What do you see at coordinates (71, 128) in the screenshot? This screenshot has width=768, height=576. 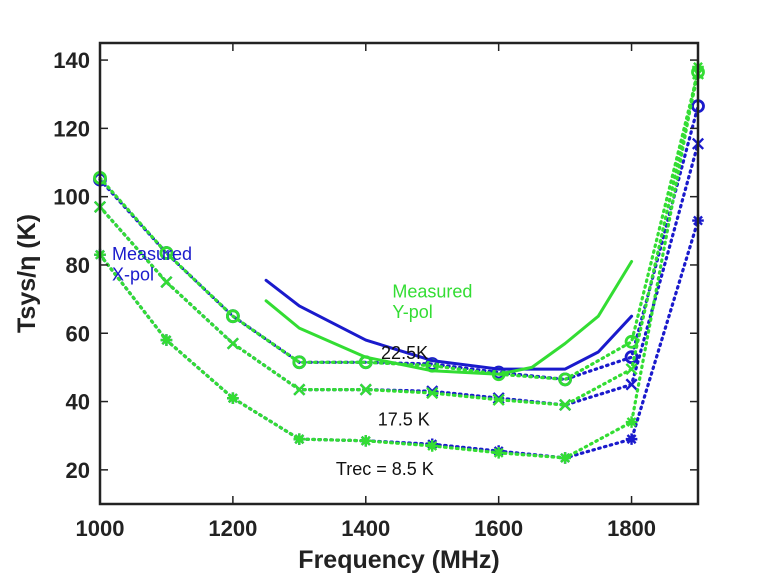 I see `y-tick-label: 120` at bounding box center [71, 128].